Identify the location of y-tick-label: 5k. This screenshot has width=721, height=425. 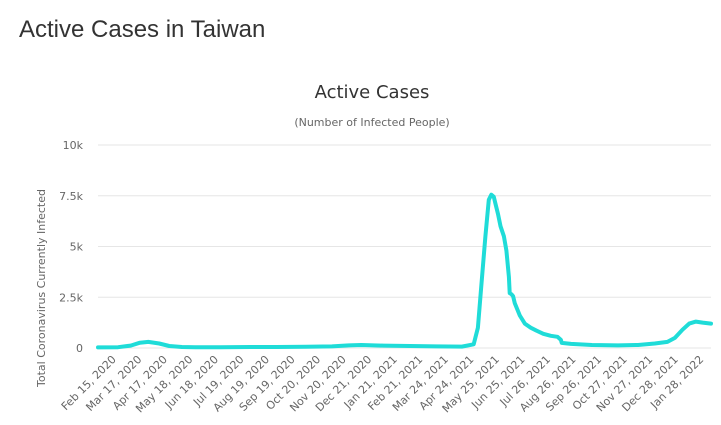
(77, 247).